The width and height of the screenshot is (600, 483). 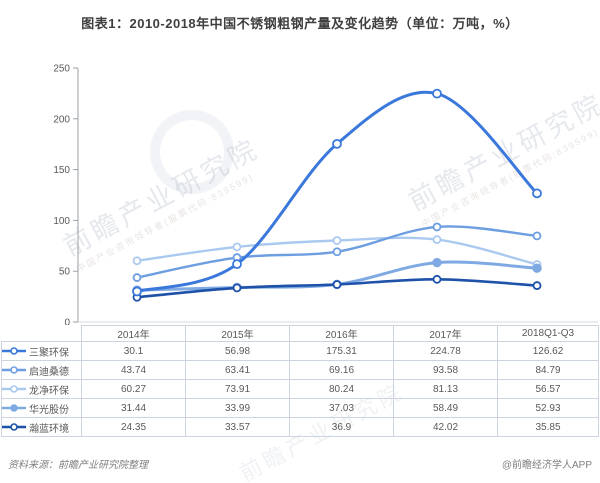 I want to click on table-corner-cell, so click(x=42, y=334).